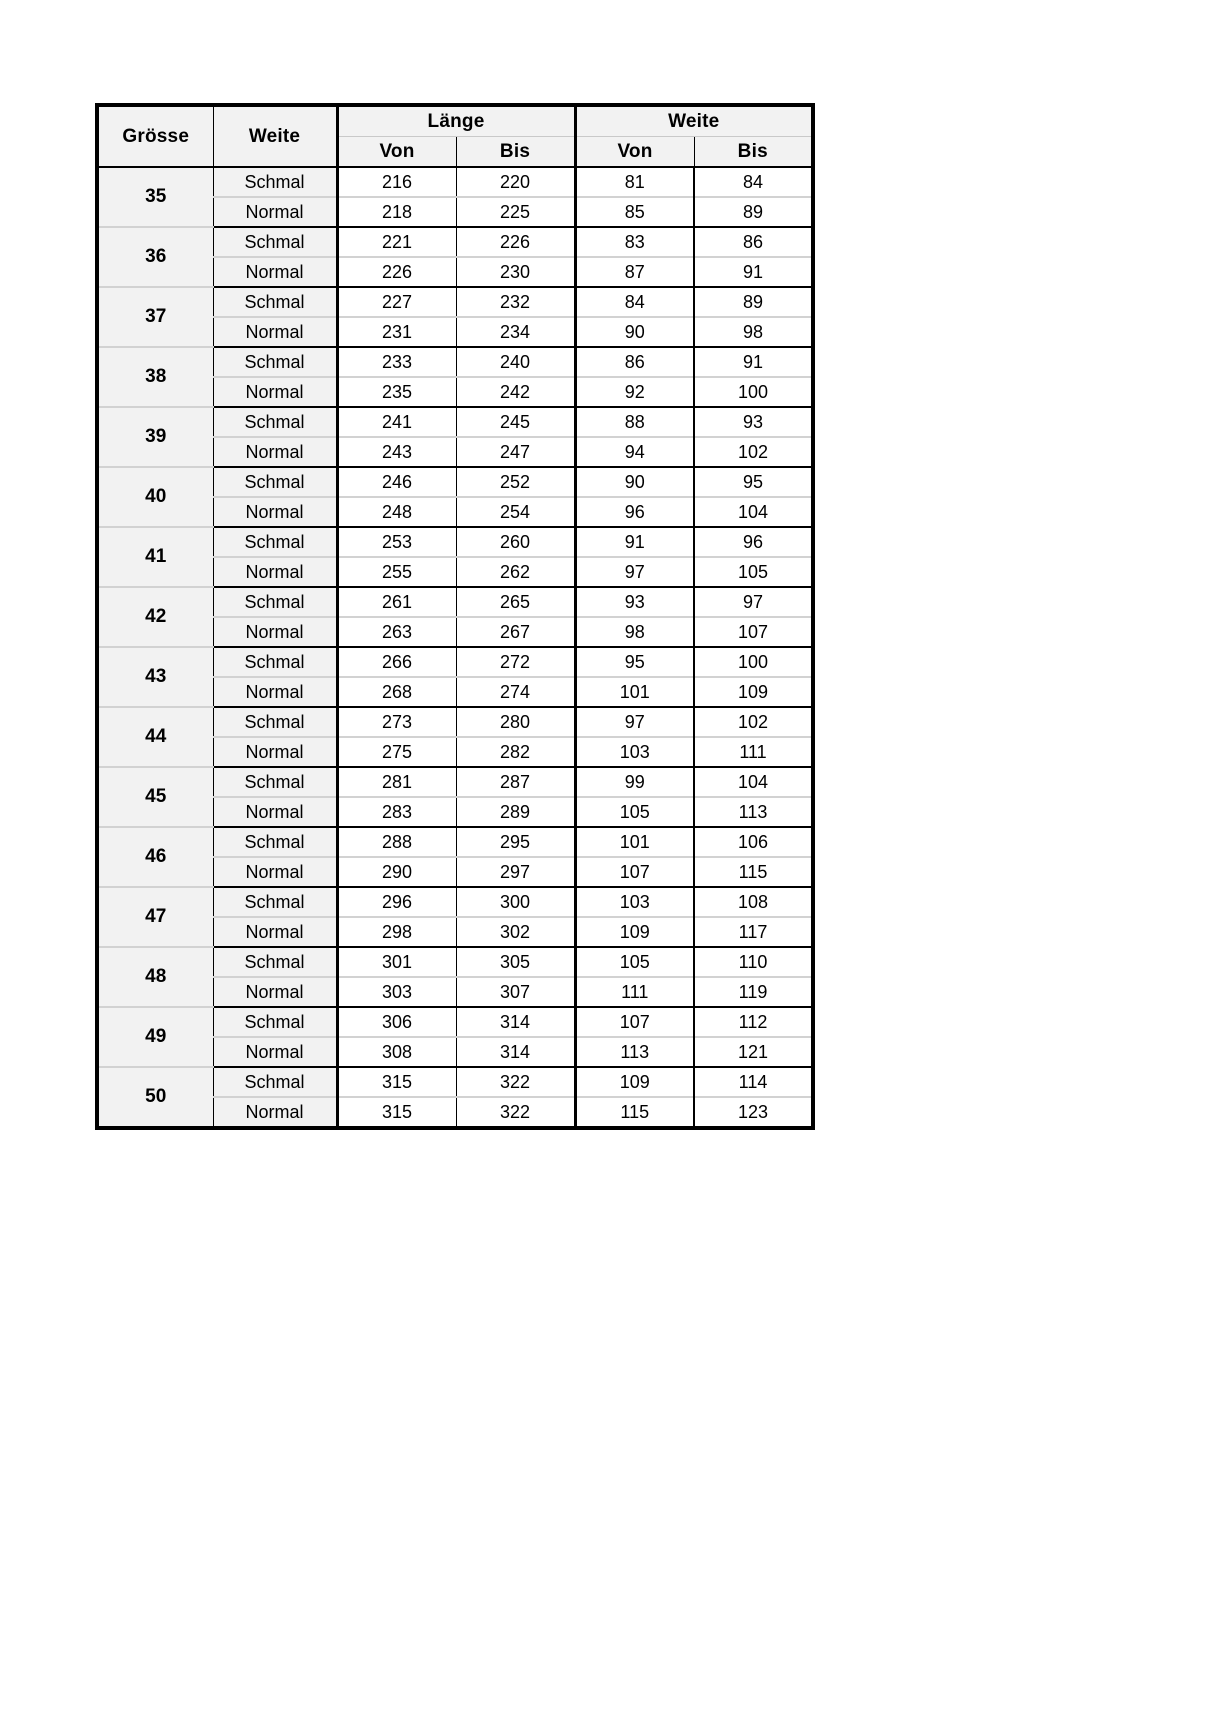  Describe the element at coordinates (753, 542) in the screenshot. I see `weite-bis-cell: 96` at that location.